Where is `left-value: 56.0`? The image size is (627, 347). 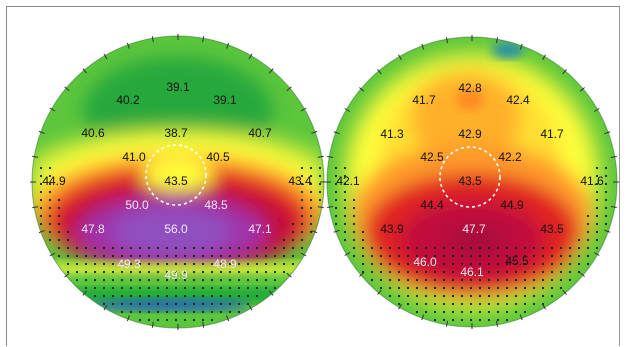 left-value: 56.0 is located at coordinates (176, 229).